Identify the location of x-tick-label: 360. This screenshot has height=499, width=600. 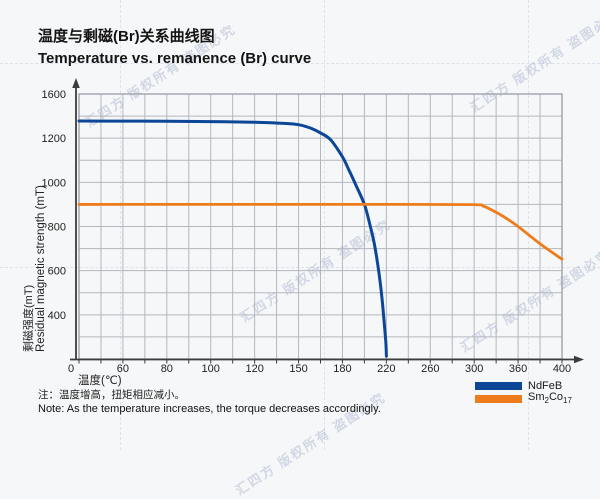
(518, 369).